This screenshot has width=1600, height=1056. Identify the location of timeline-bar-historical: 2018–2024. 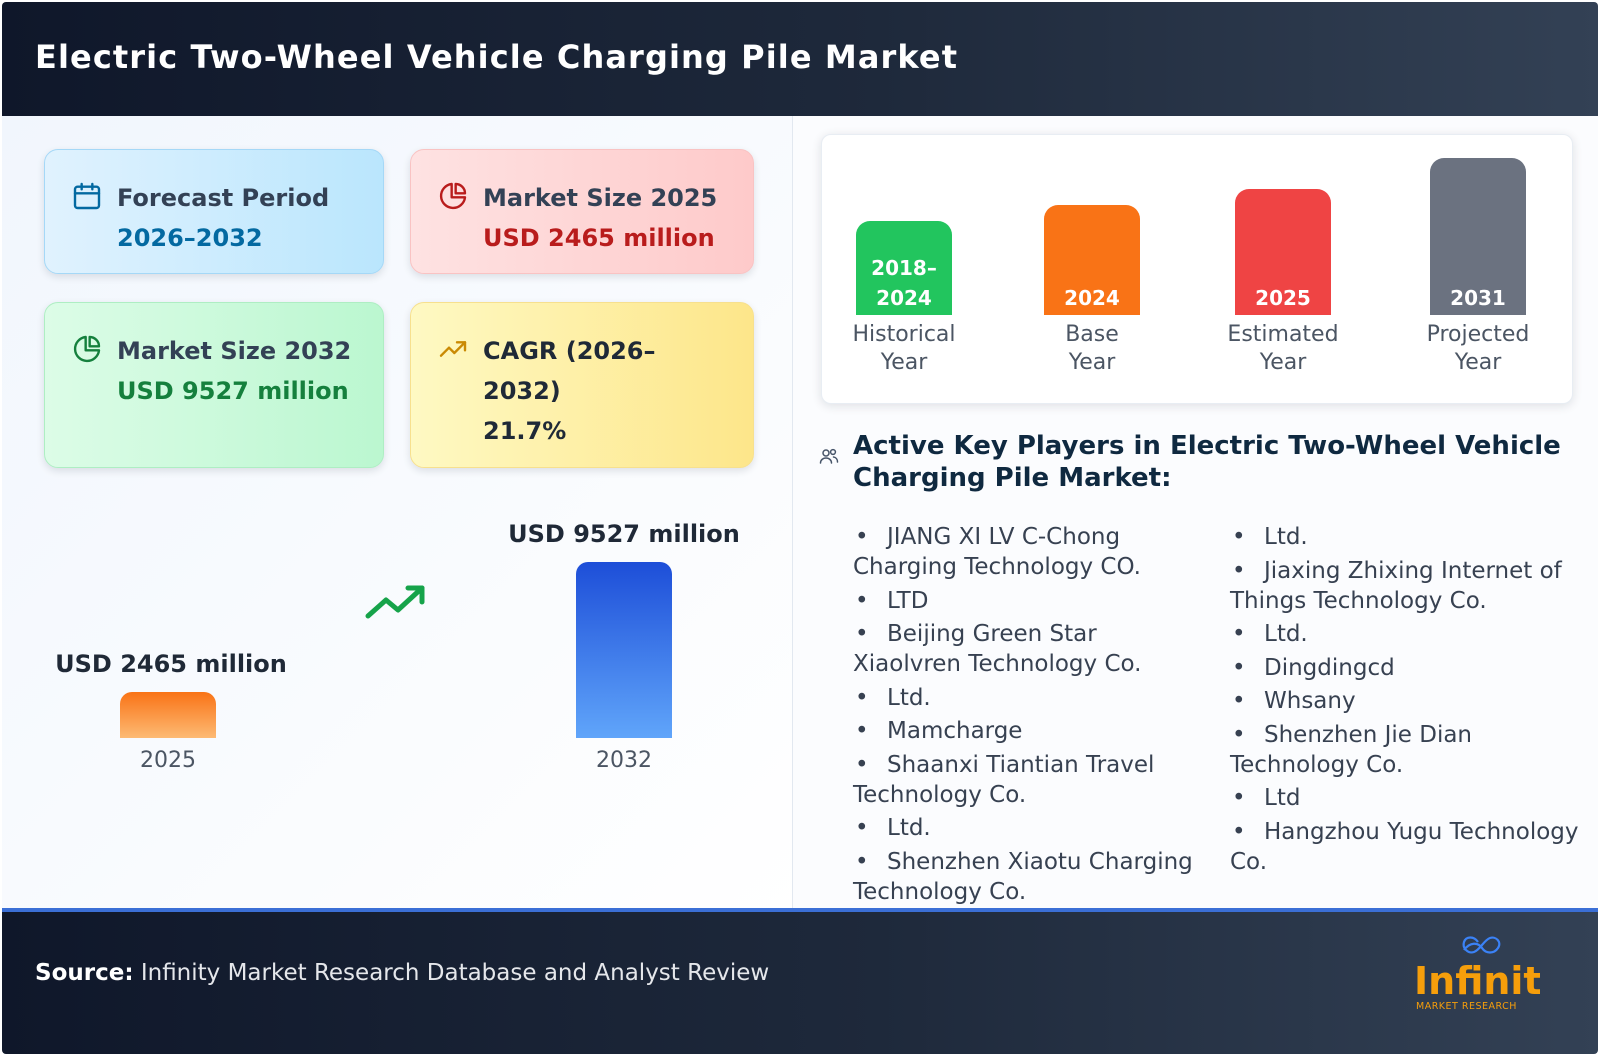
(904, 268).